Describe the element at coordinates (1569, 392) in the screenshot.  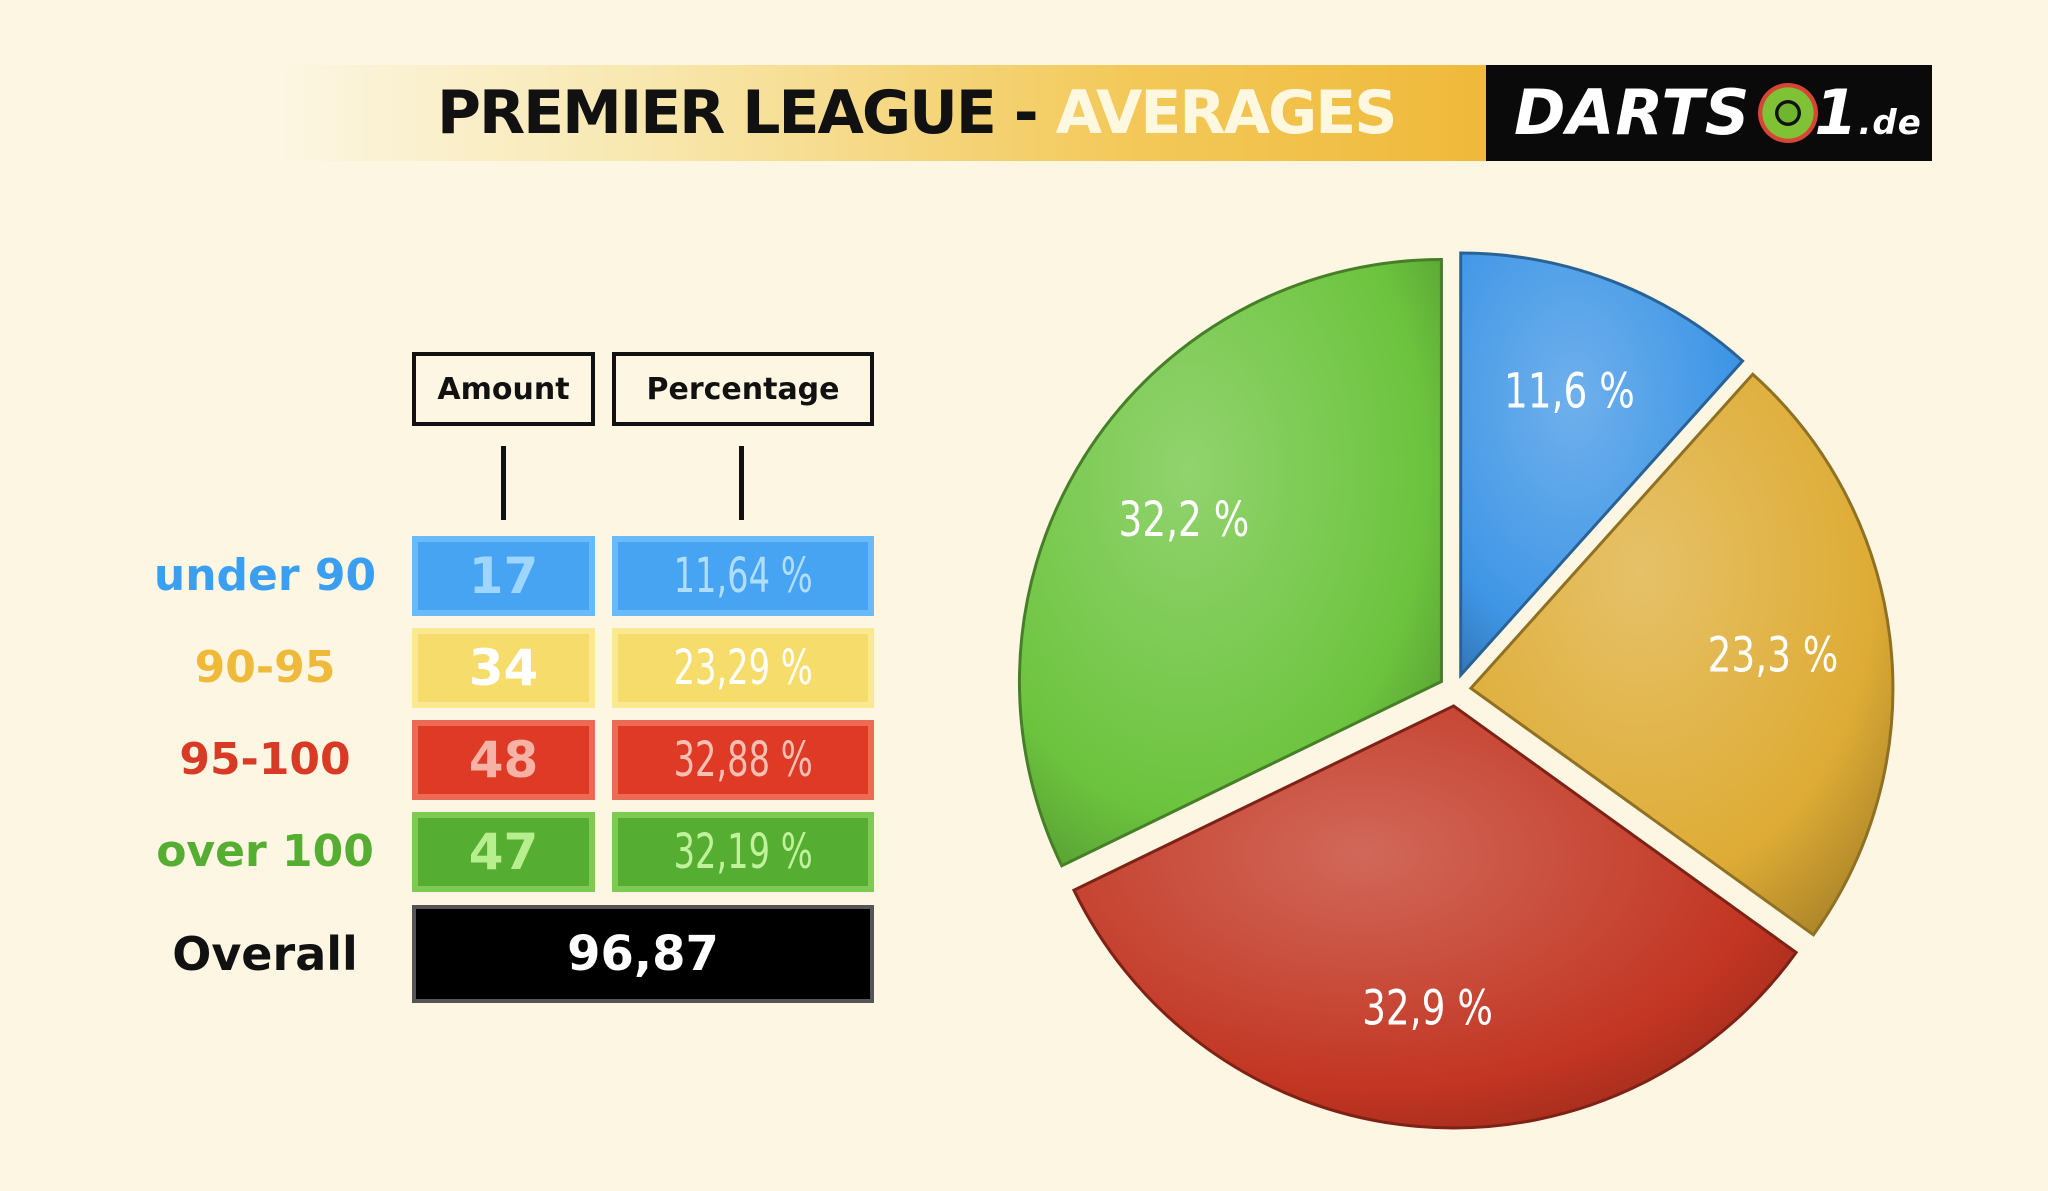
I see `pie-slice-label: 11,6 %` at that location.